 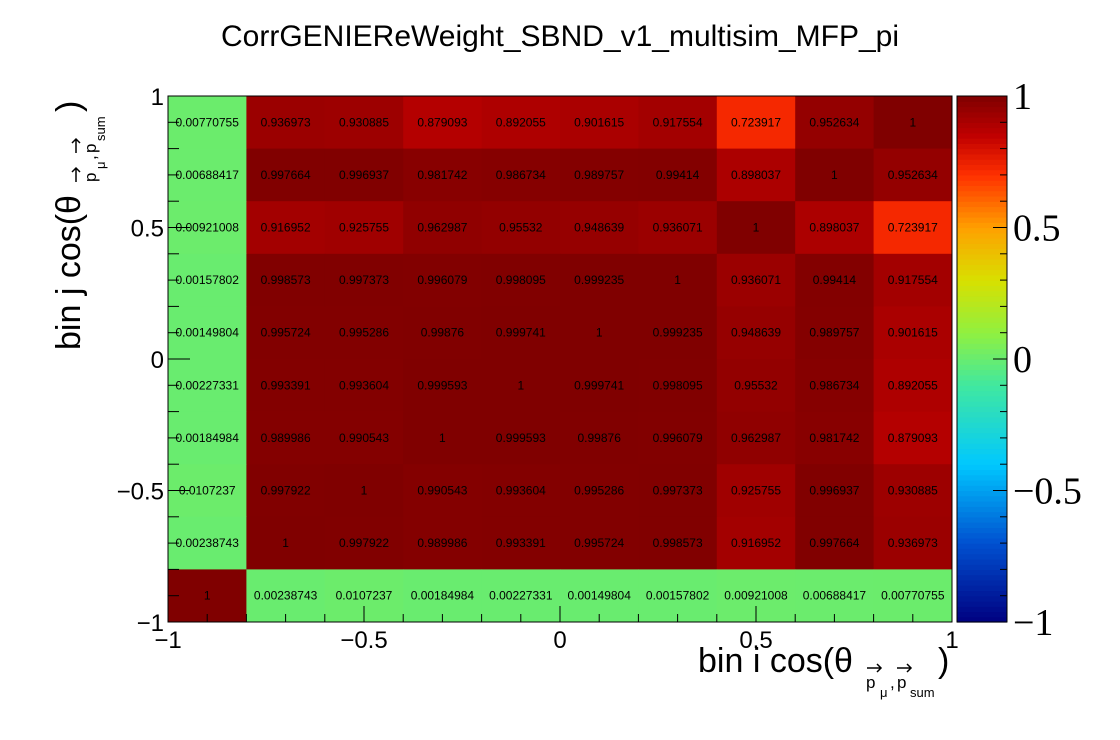 What do you see at coordinates (147, 229) in the screenshot?
I see `y-tick-label: 0.5` at bounding box center [147, 229].